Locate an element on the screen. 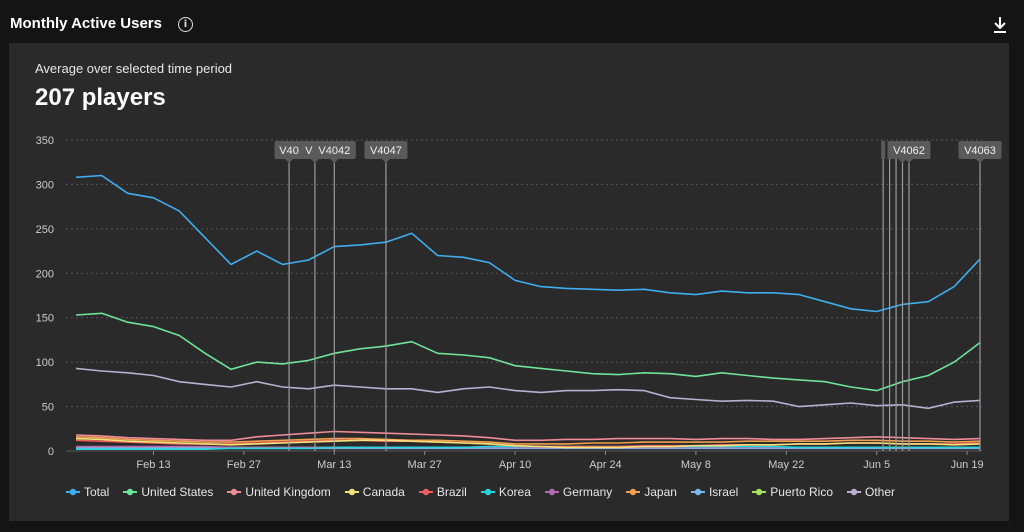 The width and height of the screenshot is (1024, 532). series-line-united-kingdom is located at coordinates (528, 436).